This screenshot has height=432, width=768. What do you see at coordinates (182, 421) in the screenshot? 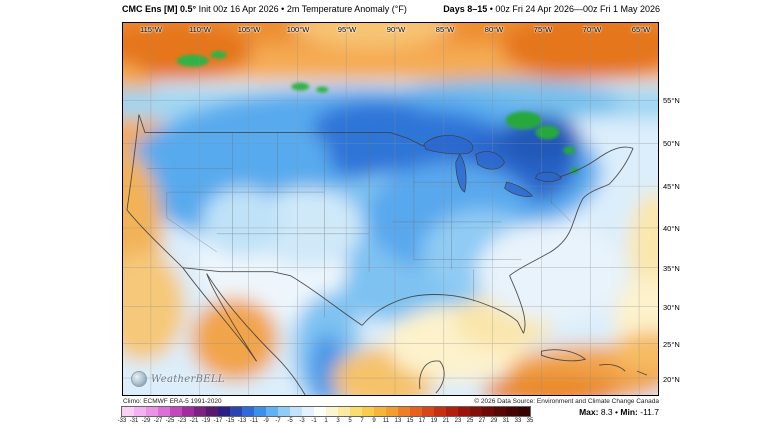
I see `colorbar-tick-label: -23` at bounding box center [182, 421].